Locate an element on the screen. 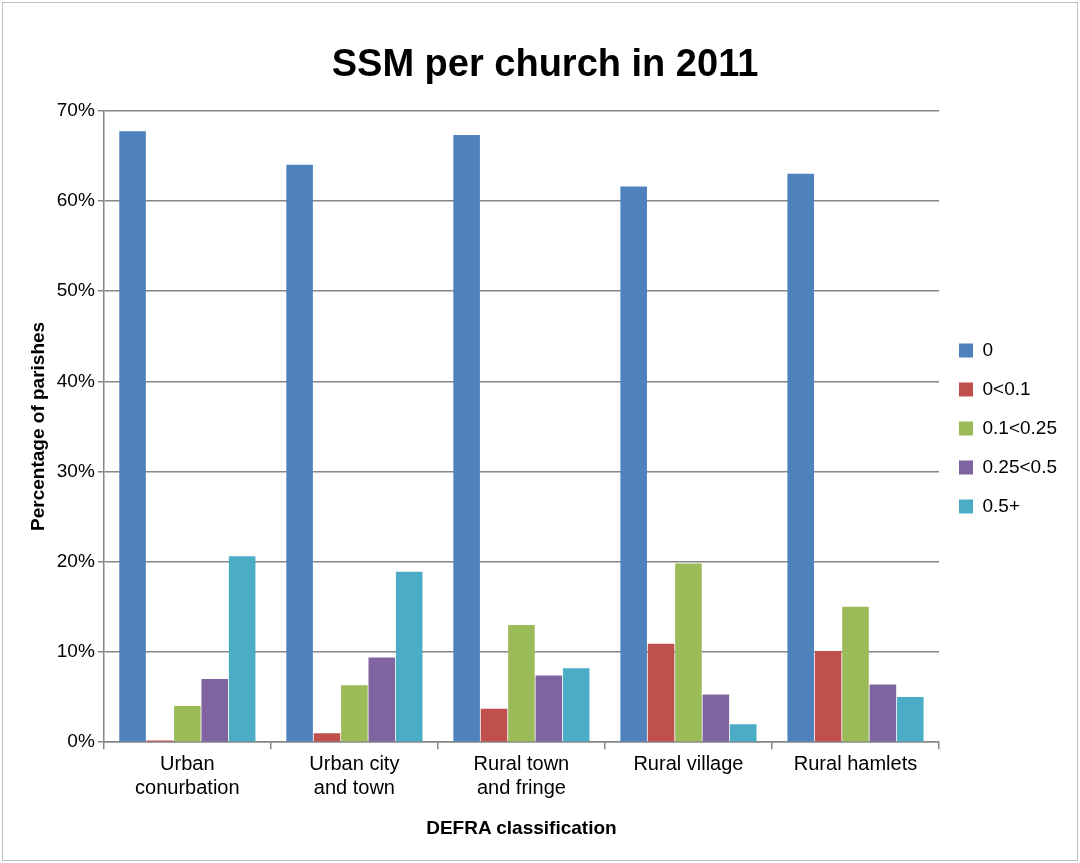 This screenshot has height=863, width=1080. chart-title: SSM per church in 2011 is located at coordinates (545, 63).